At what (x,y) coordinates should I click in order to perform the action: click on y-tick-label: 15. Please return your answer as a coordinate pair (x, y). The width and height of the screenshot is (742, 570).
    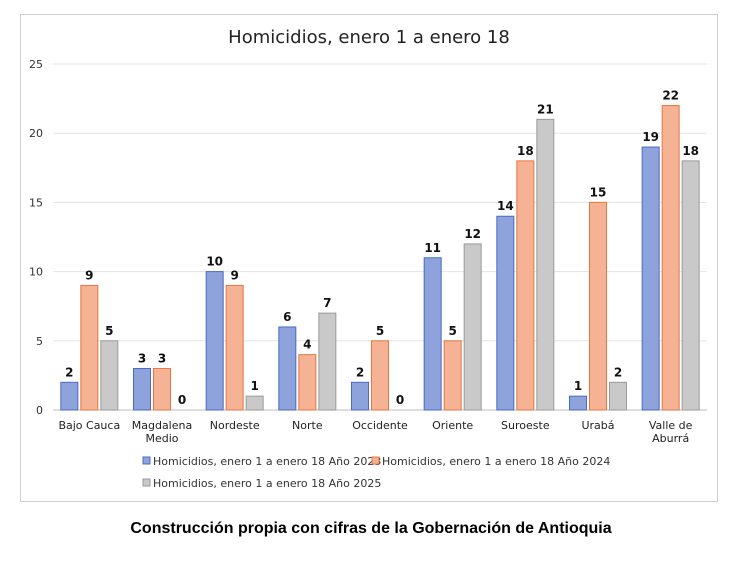
    Looking at the image, I should click on (36, 202).